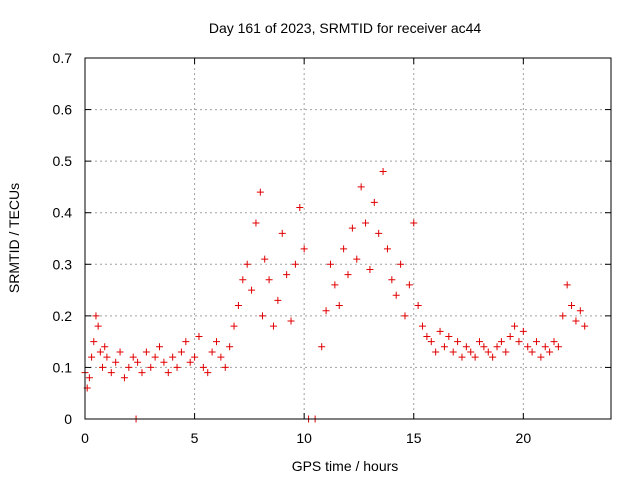  Describe the element at coordinates (63, 58) in the screenshot. I see `y-tick-label: 0.7` at that location.